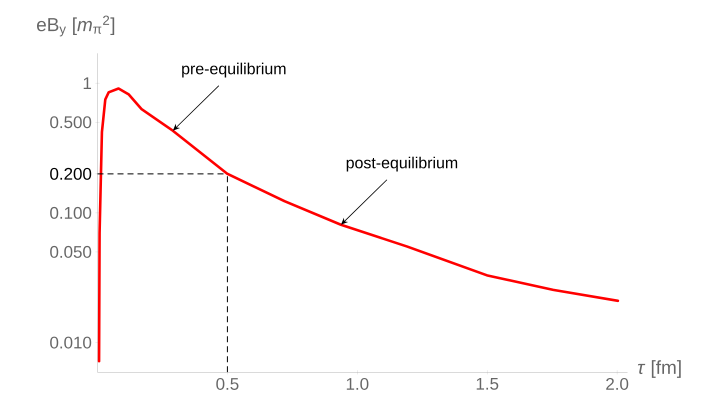 The height and width of the screenshot is (406, 713). Describe the element at coordinates (357, 384) in the screenshot. I see `x-tick-label: 1.0` at that location.